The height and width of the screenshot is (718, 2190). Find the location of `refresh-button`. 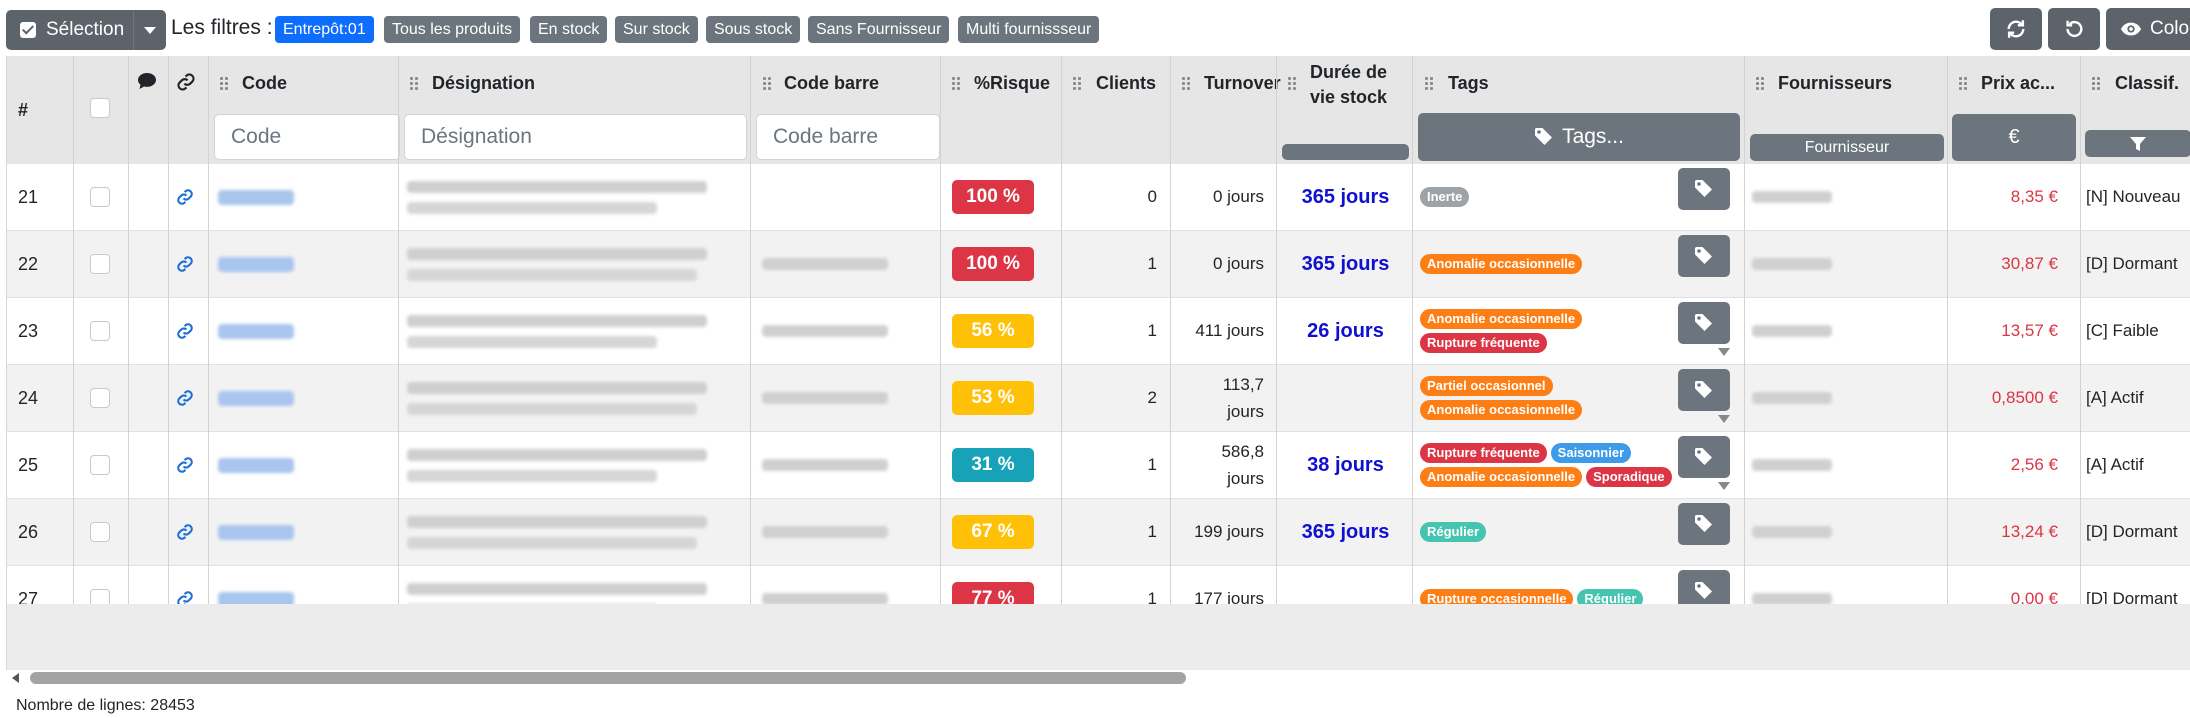

refresh-button is located at coordinates (2016, 29).